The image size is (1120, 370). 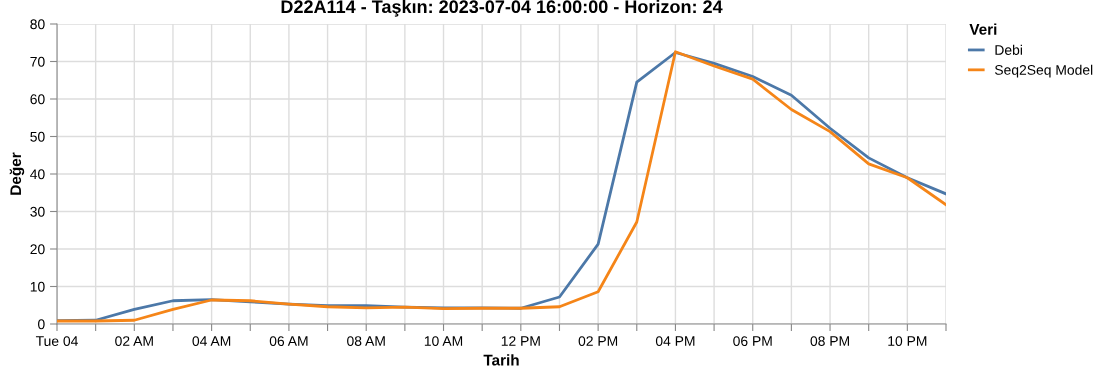 I want to click on y-tick-label: 70, so click(x=37, y=61).